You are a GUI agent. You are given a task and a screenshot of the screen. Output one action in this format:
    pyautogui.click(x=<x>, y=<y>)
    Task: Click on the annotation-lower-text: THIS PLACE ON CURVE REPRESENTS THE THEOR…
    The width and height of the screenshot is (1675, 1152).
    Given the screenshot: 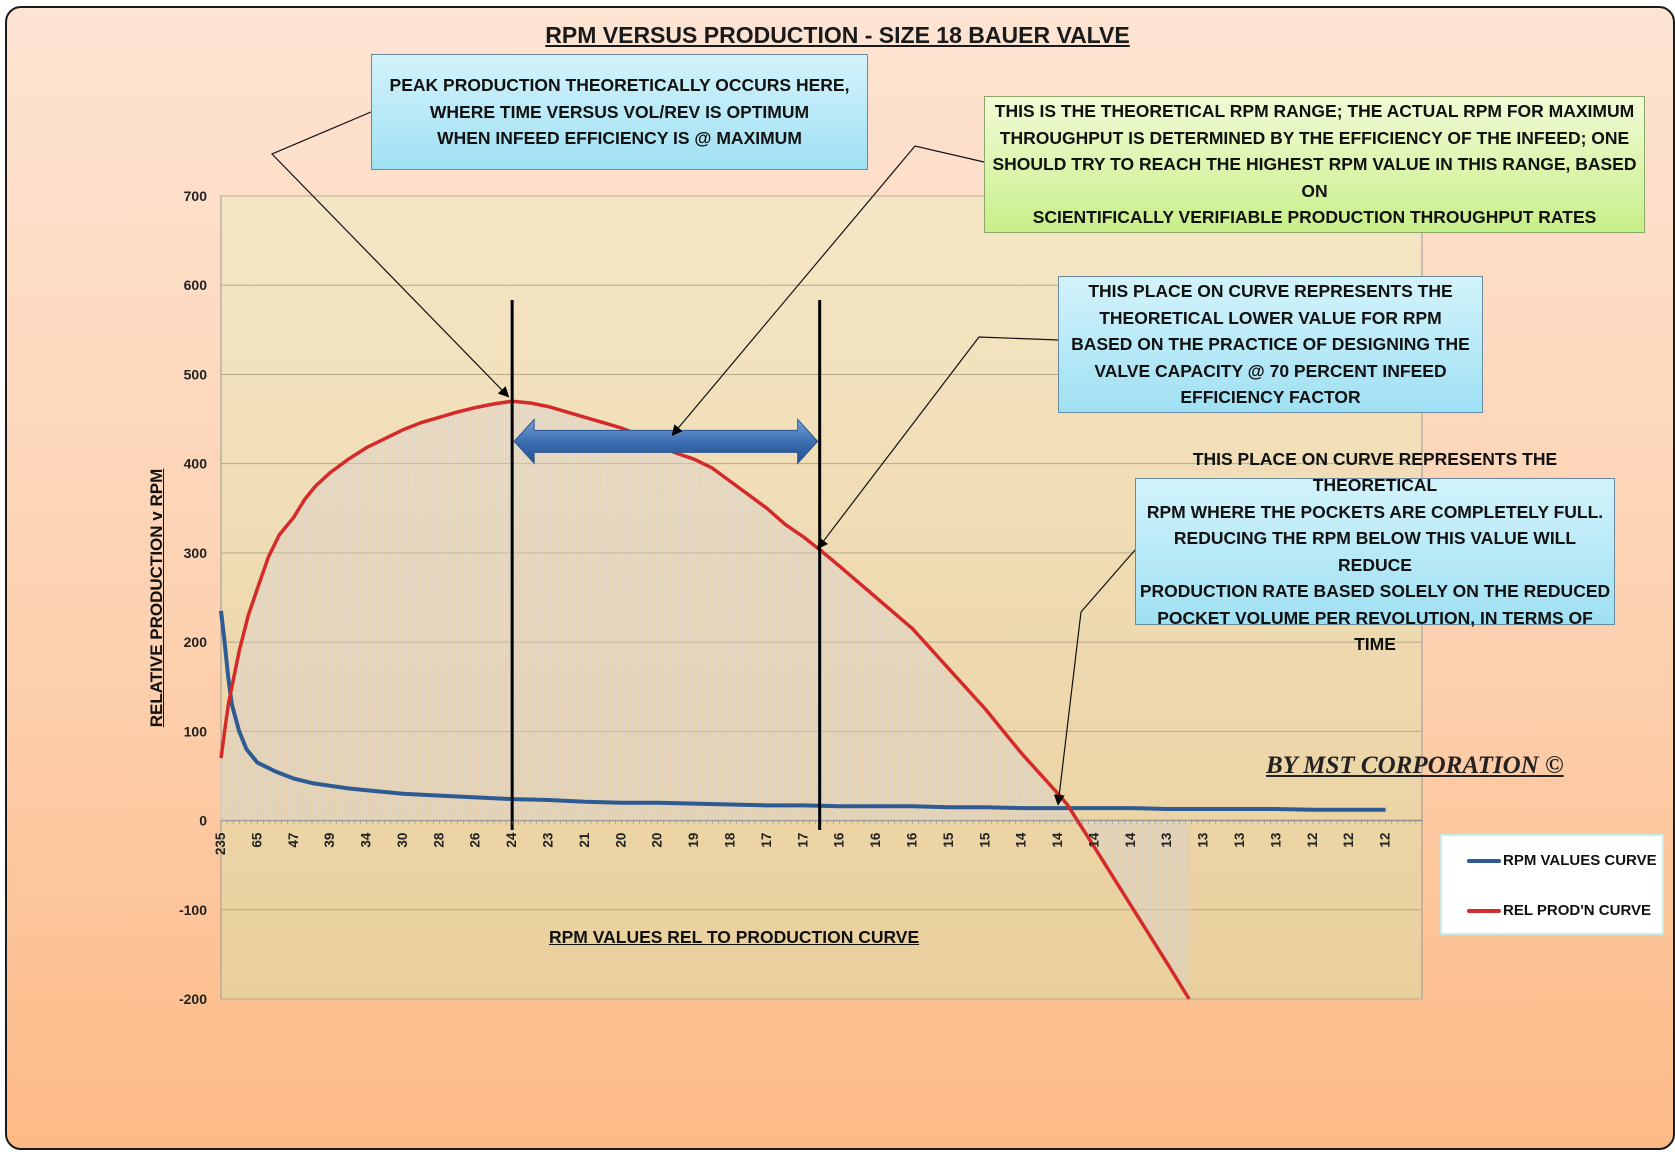 What is the action you would take?
    pyautogui.click(x=1270, y=344)
    